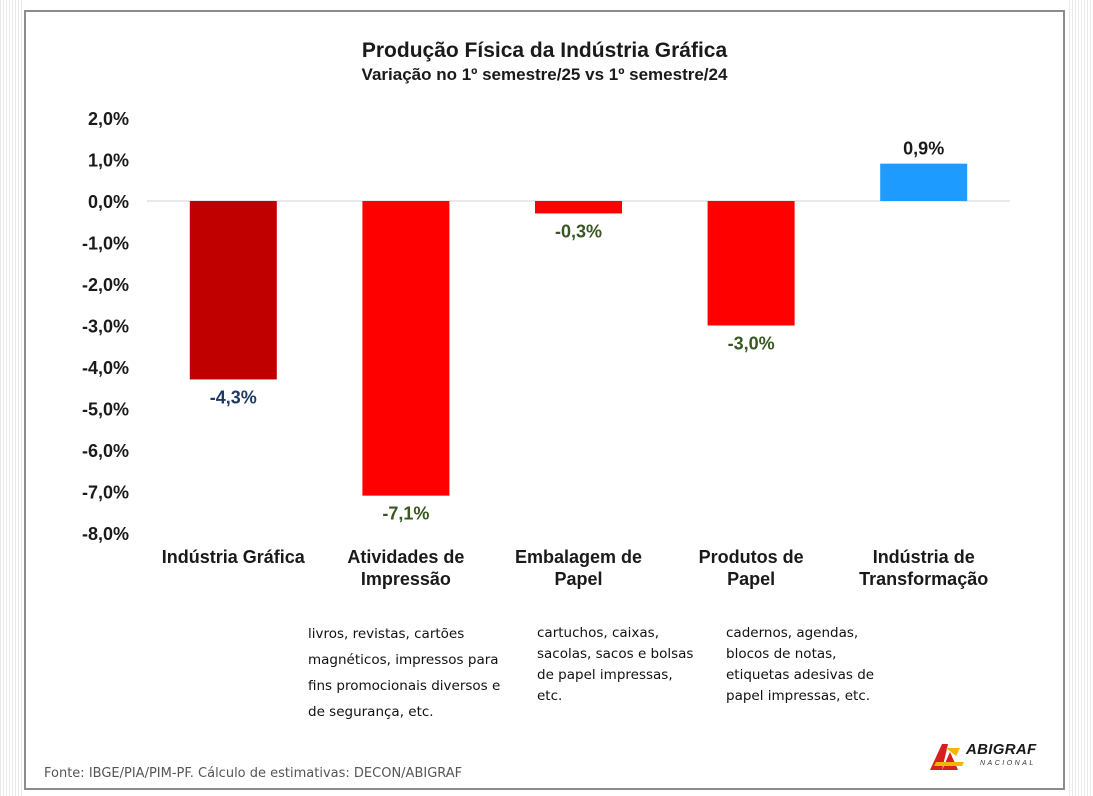  Describe the element at coordinates (923, 579) in the screenshot. I see `category-label: Transformação` at that location.